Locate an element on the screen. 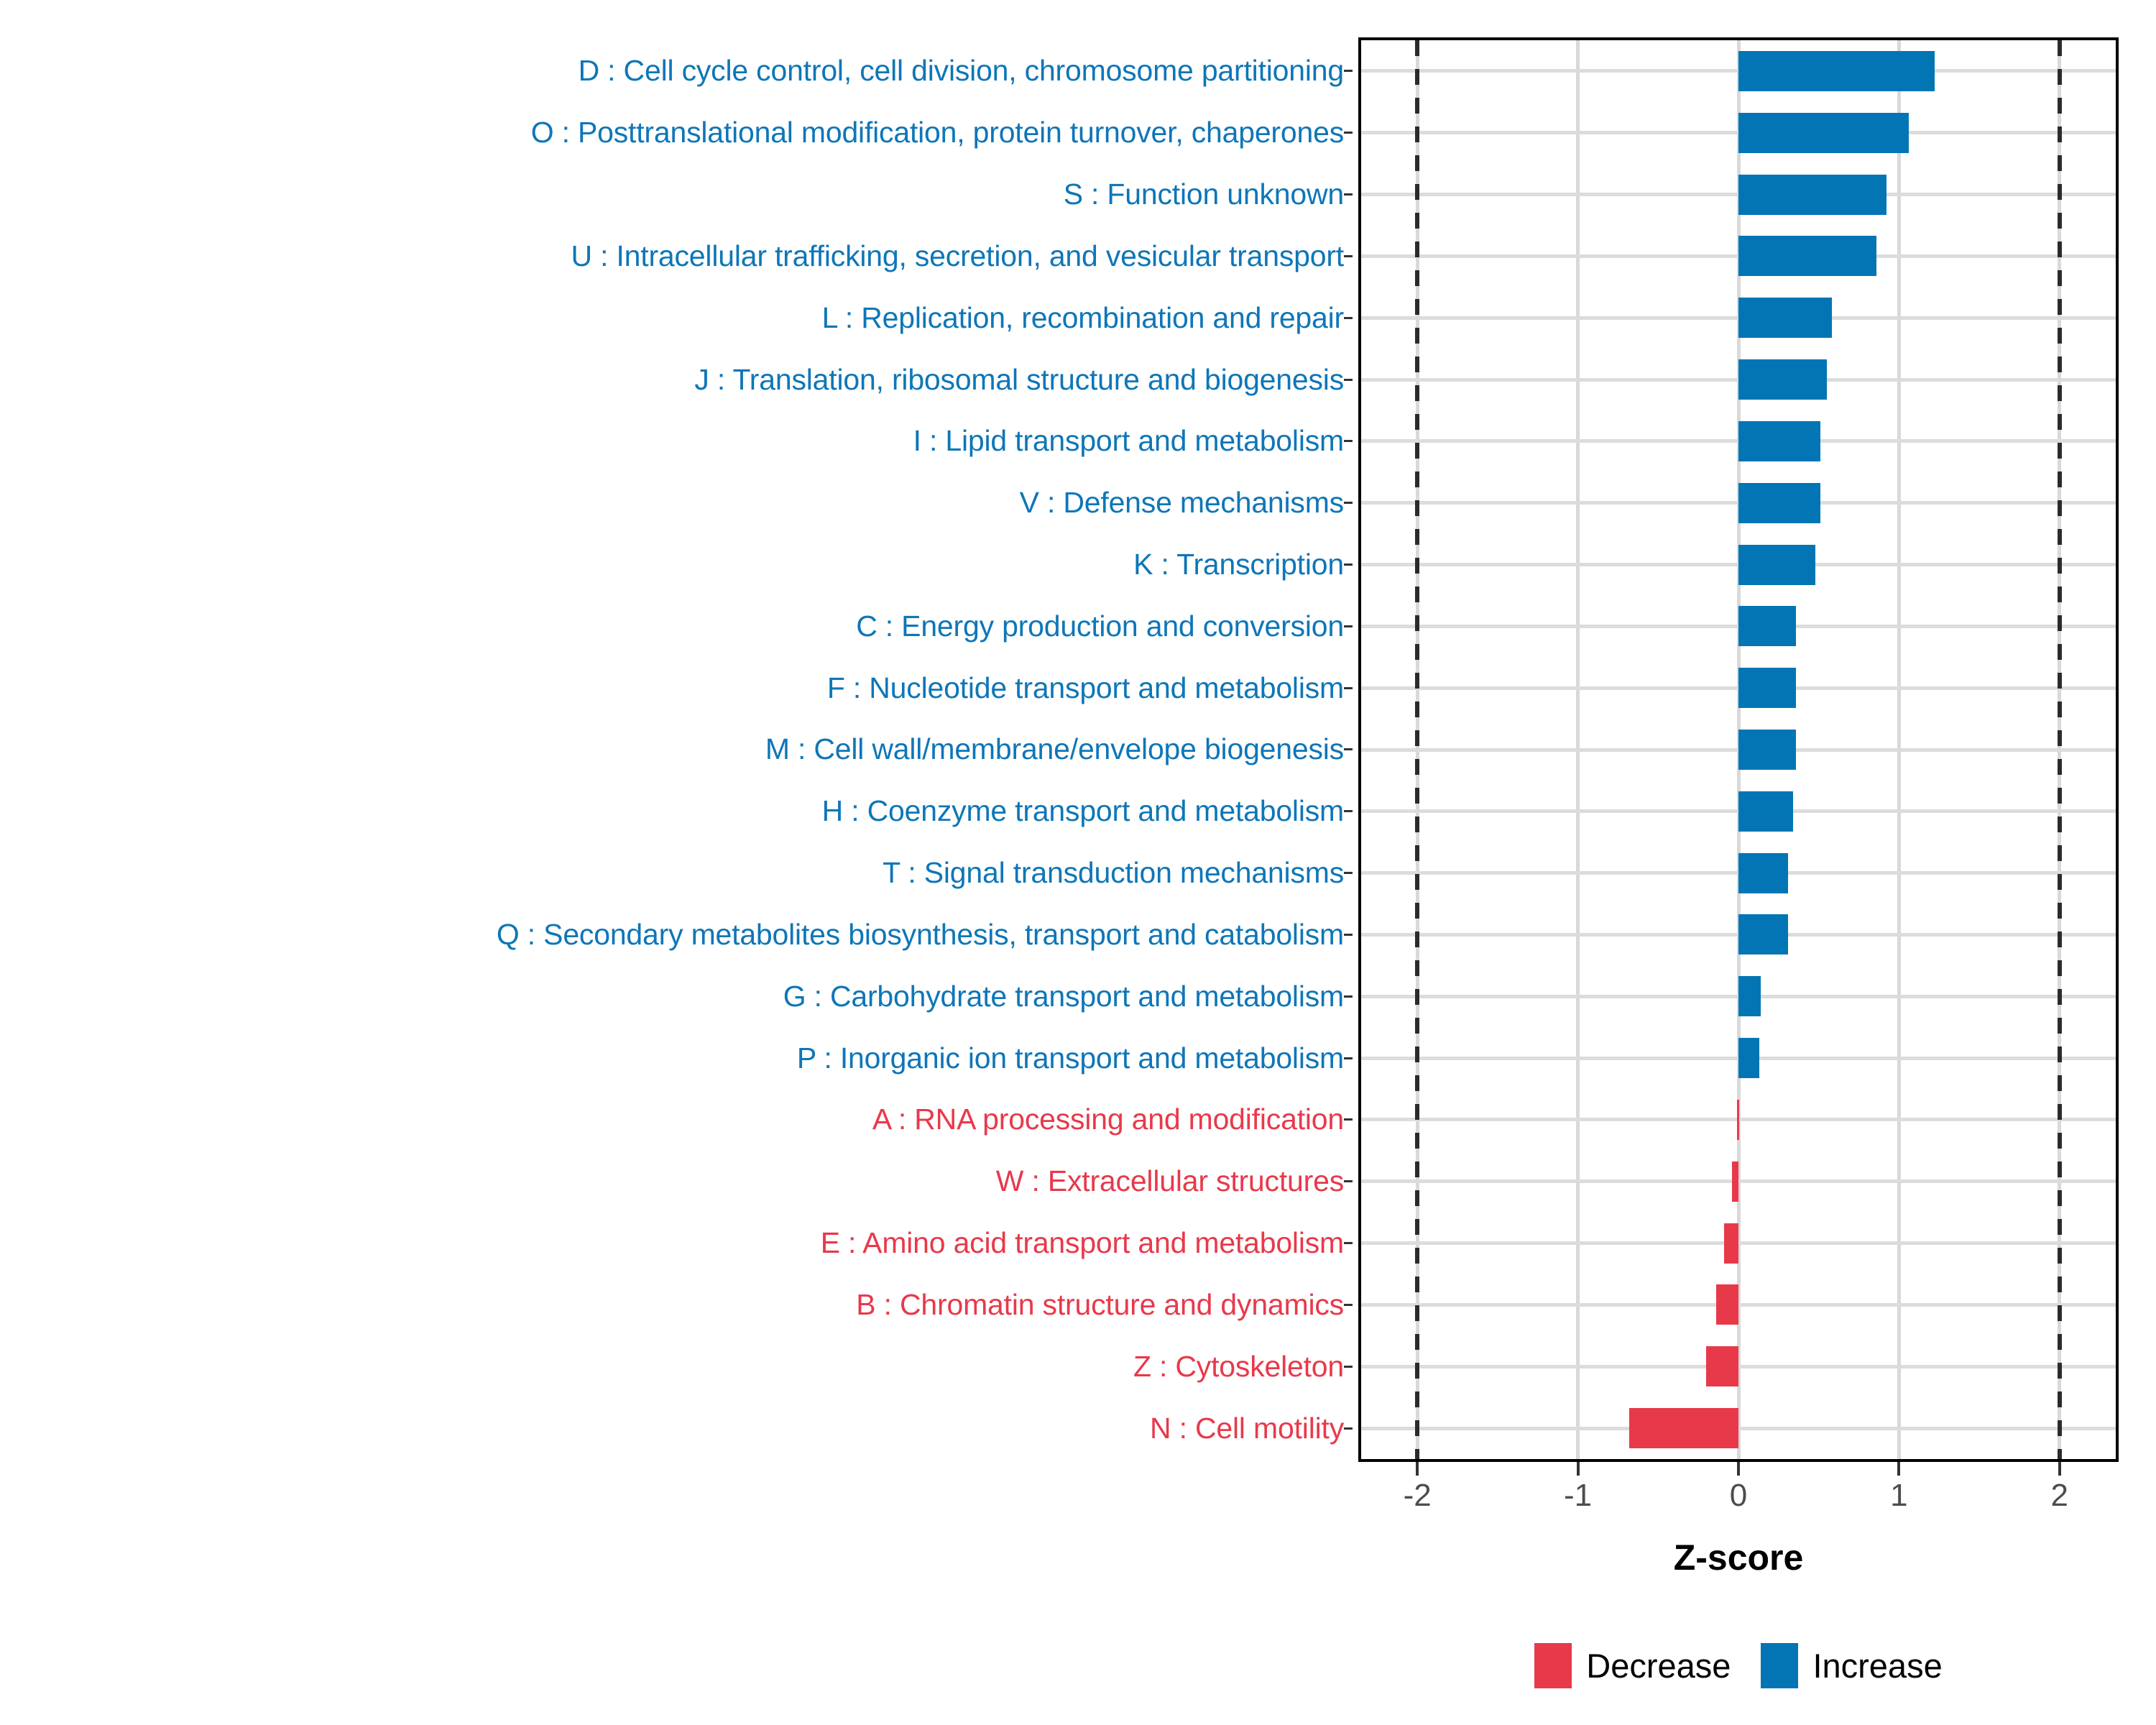 Image resolution: width=2156 pixels, height=1725 pixels. x-axis-tick-label: -2 is located at coordinates (1417, 1495).